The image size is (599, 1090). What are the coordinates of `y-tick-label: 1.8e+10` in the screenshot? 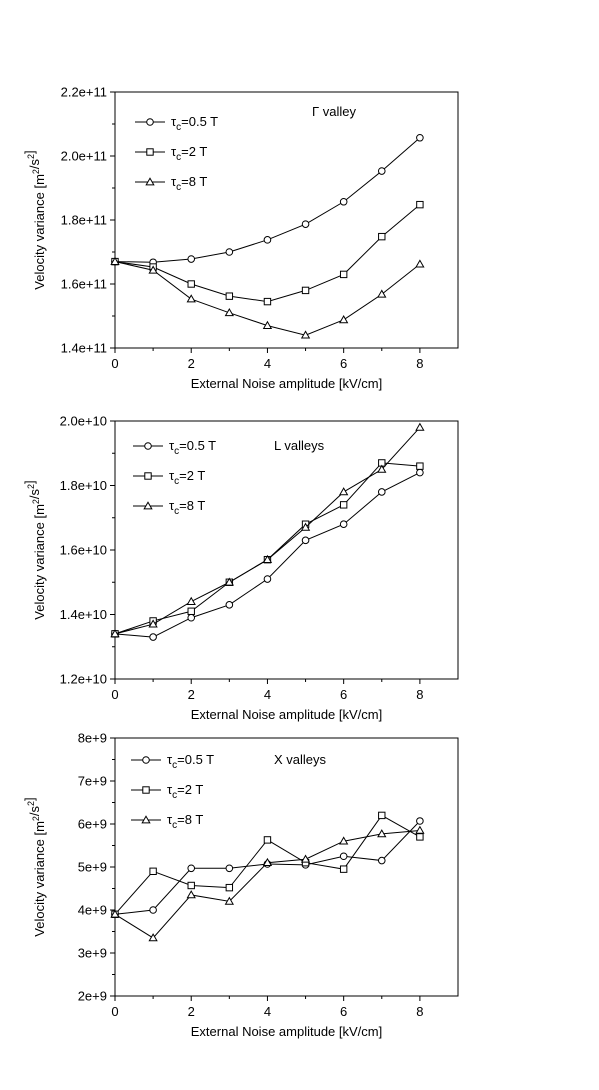 It's located at (83, 485).